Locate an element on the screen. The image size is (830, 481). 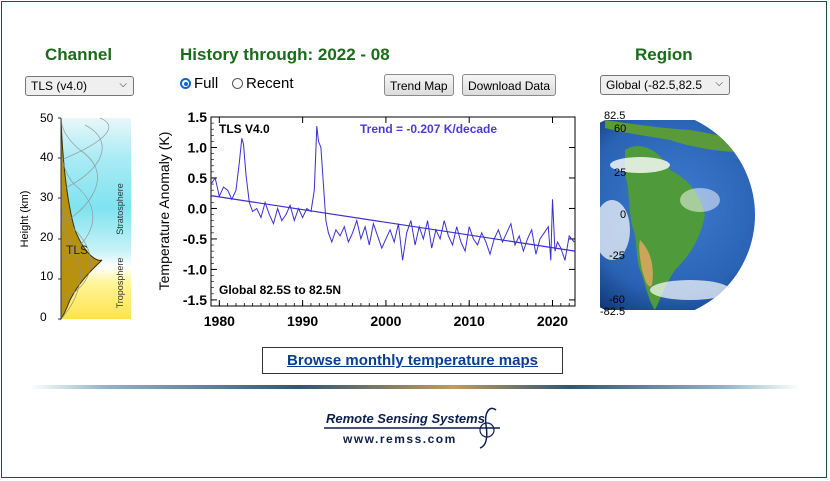
region-heading: Region is located at coordinates (664, 54).